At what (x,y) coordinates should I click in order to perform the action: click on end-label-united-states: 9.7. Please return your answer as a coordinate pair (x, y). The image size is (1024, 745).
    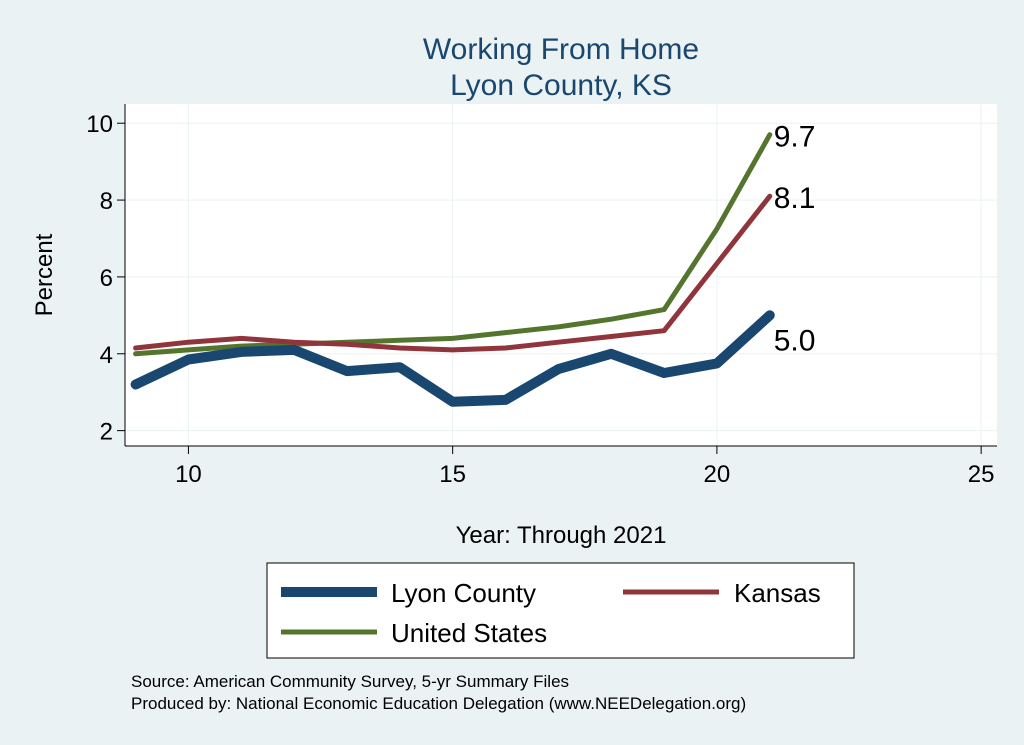
    Looking at the image, I should click on (795, 137).